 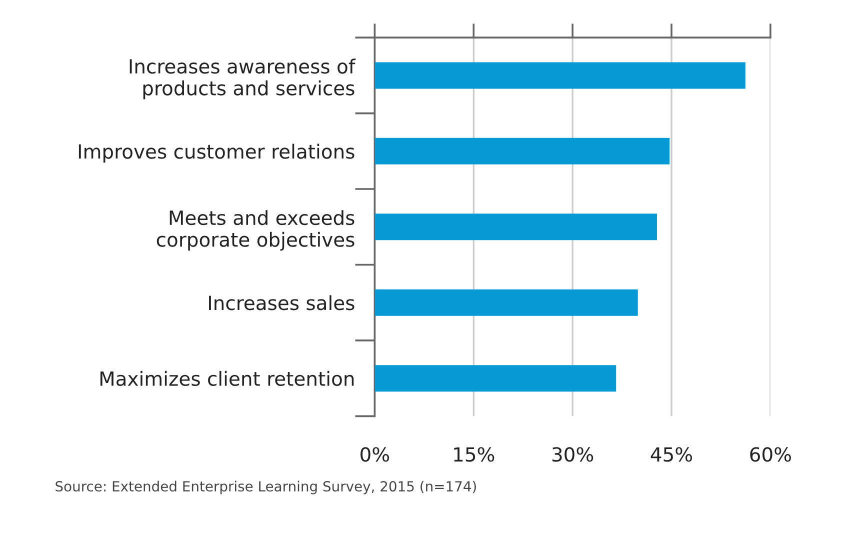 I want to click on y-tick-label: Improves customer relations, so click(x=216, y=153).